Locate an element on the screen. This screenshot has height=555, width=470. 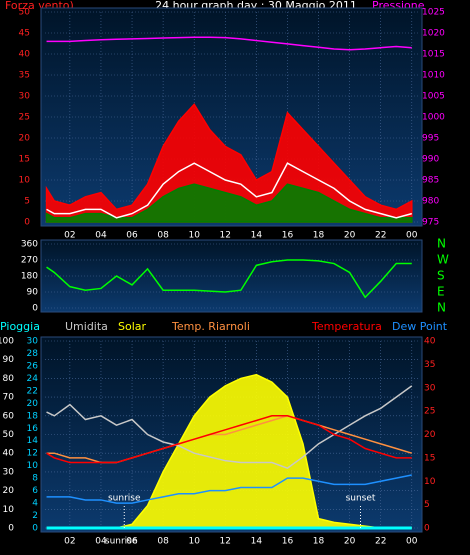
legend-entry: Dew Point is located at coordinates (420, 326).